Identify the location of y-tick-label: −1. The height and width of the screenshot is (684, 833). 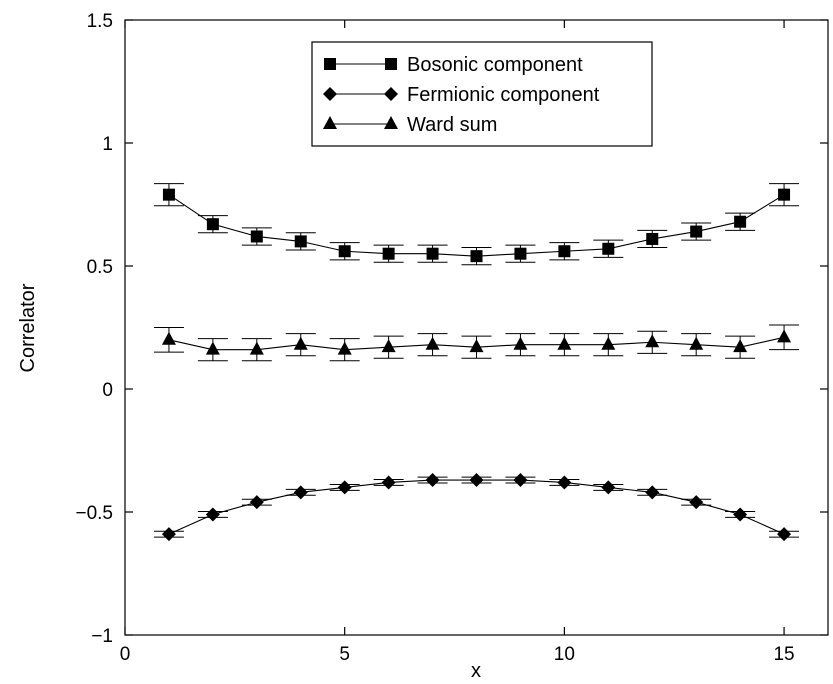
(102, 636).